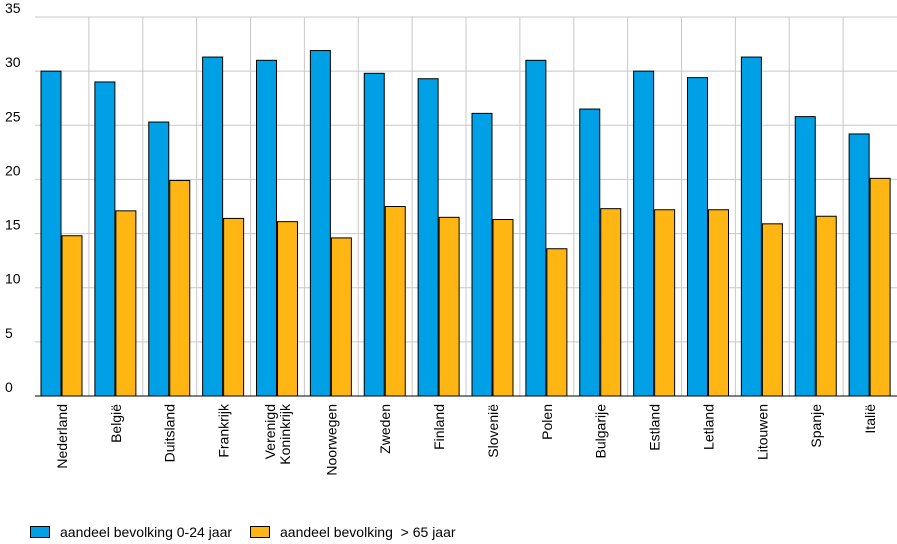 Image resolution: width=897 pixels, height=544 pixels. What do you see at coordinates (260, 532) in the screenshot?
I see `legend-swatch-65plus` at bounding box center [260, 532].